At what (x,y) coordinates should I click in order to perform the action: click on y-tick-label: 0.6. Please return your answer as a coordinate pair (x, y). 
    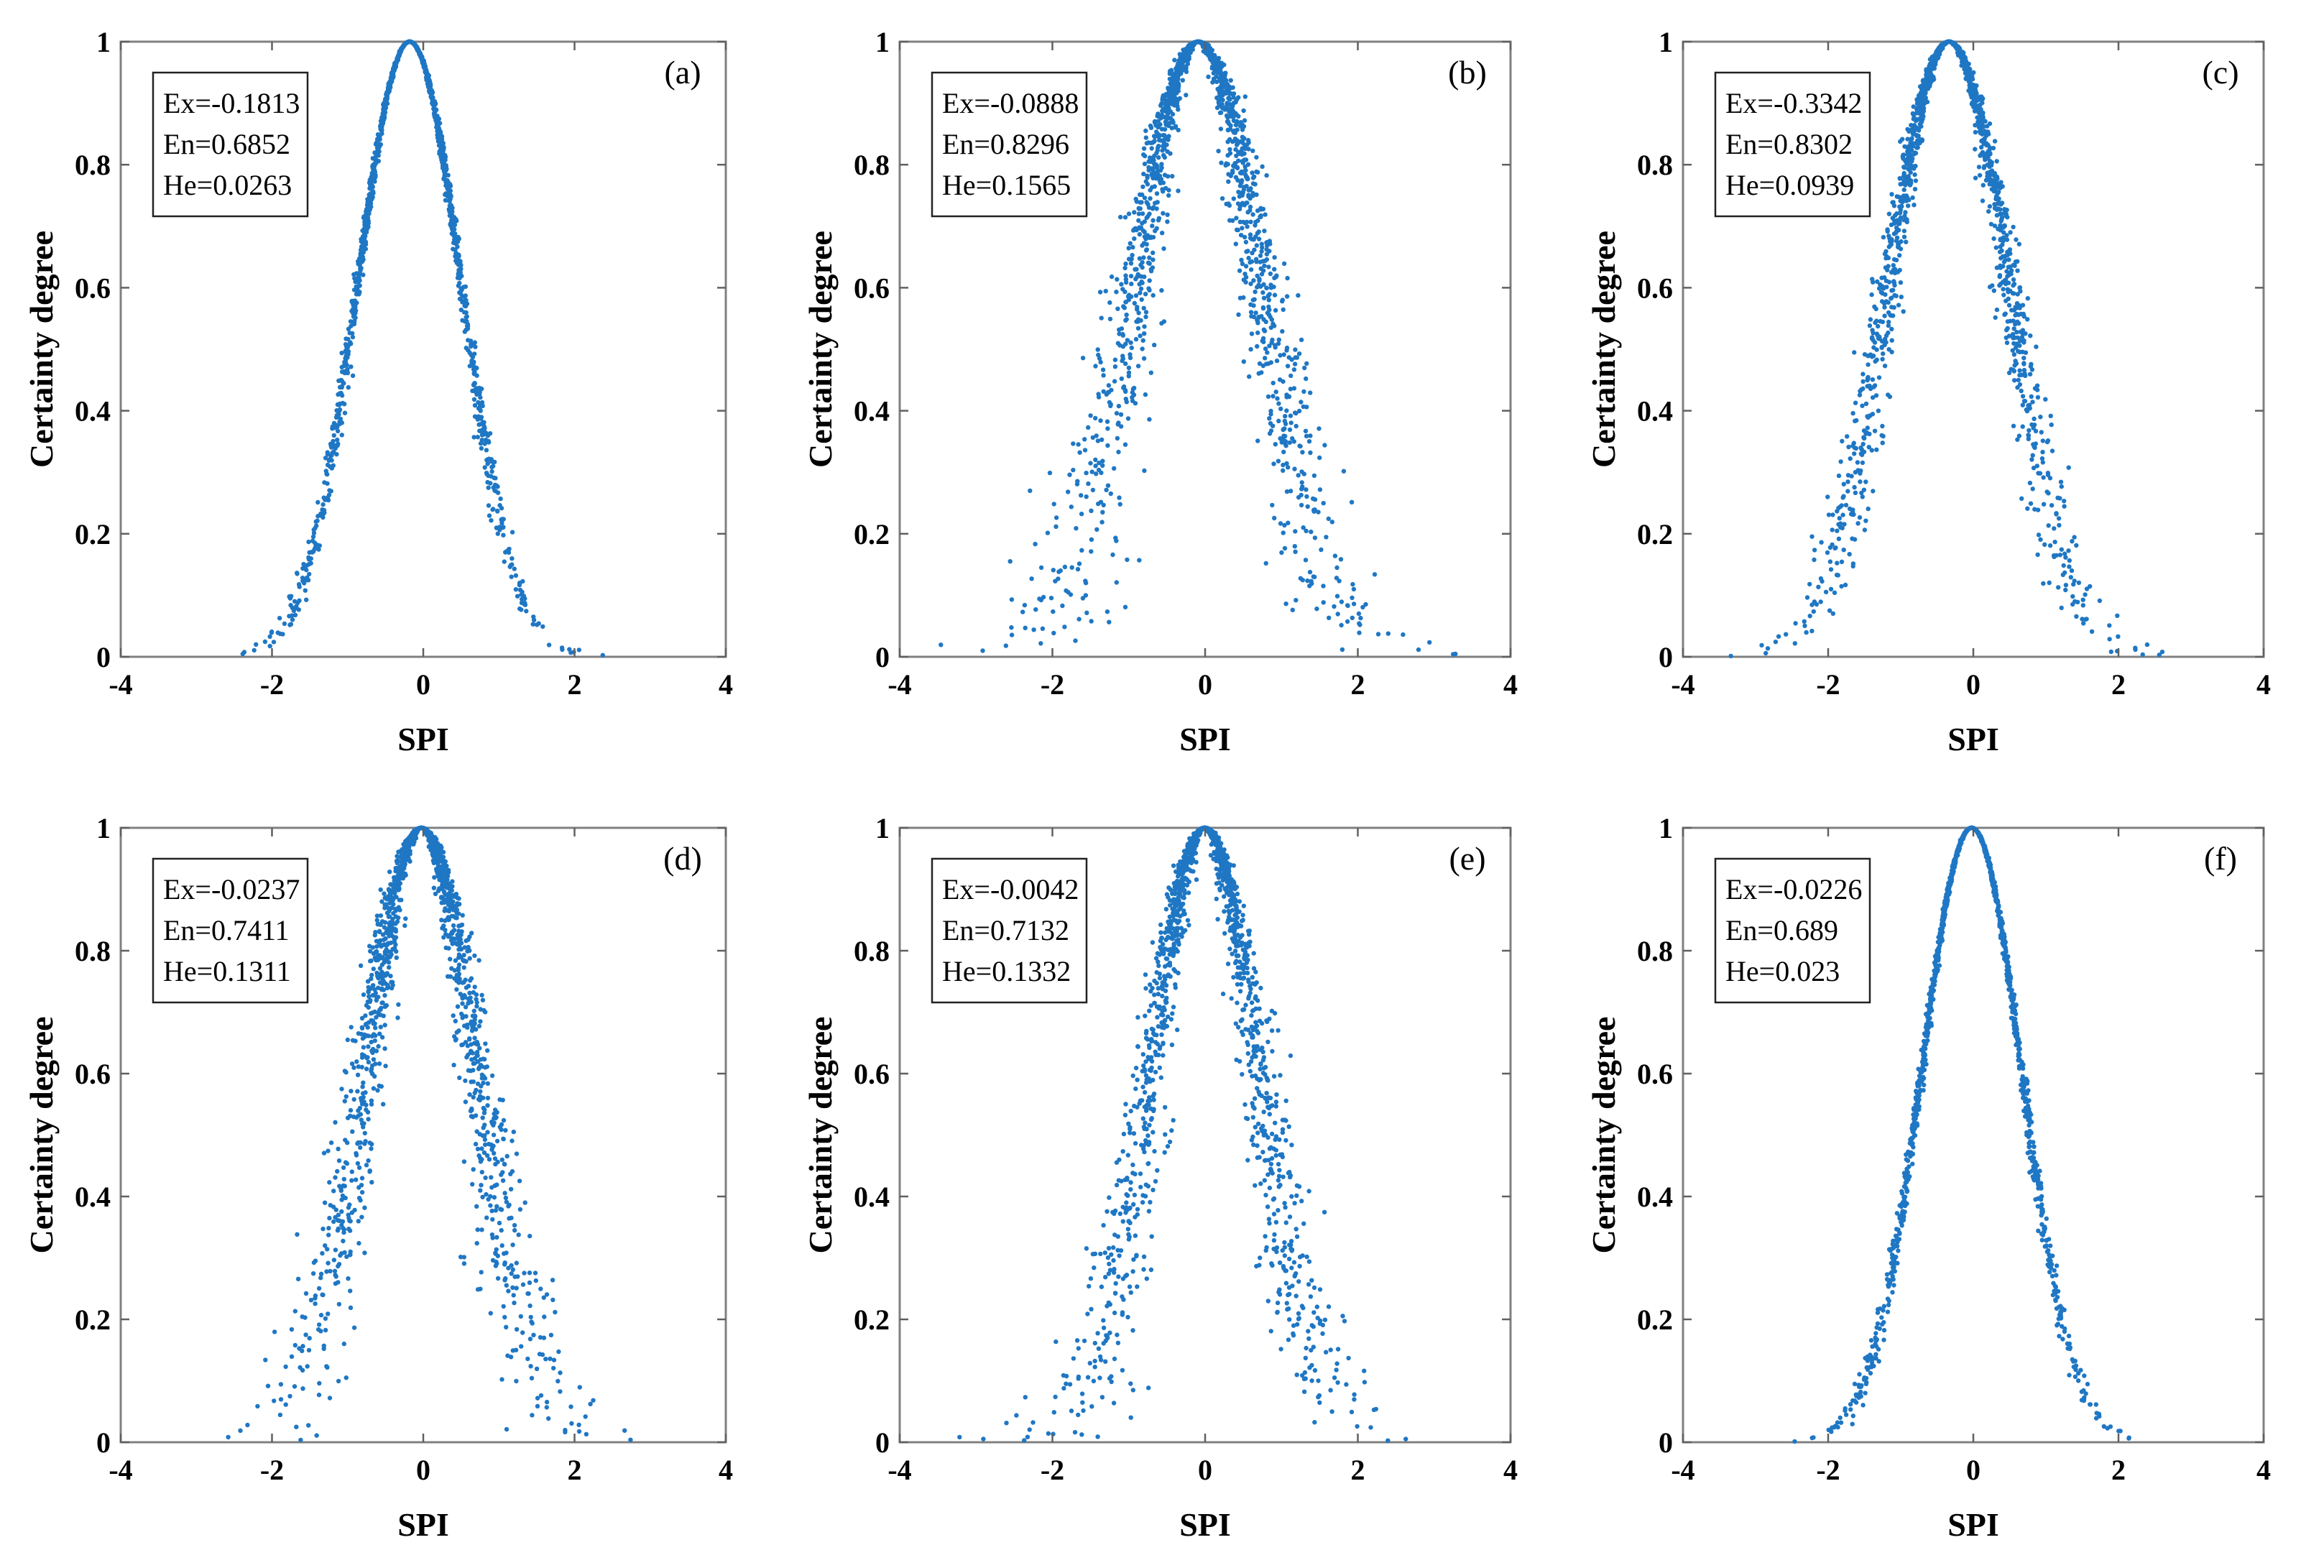
    Looking at the image, I should click on (93, 288).